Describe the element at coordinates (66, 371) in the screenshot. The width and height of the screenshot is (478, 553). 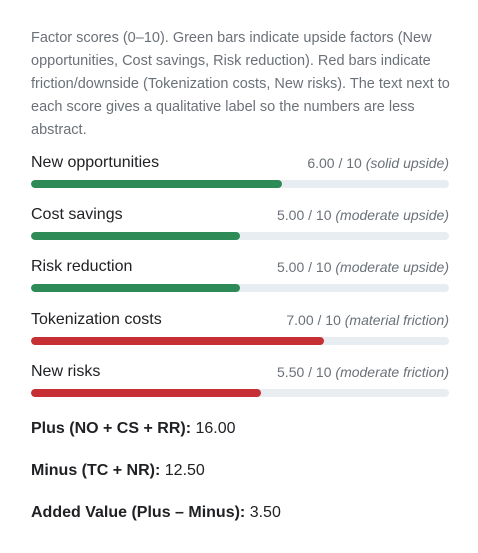
I see `factor-name: New risks` at that location.